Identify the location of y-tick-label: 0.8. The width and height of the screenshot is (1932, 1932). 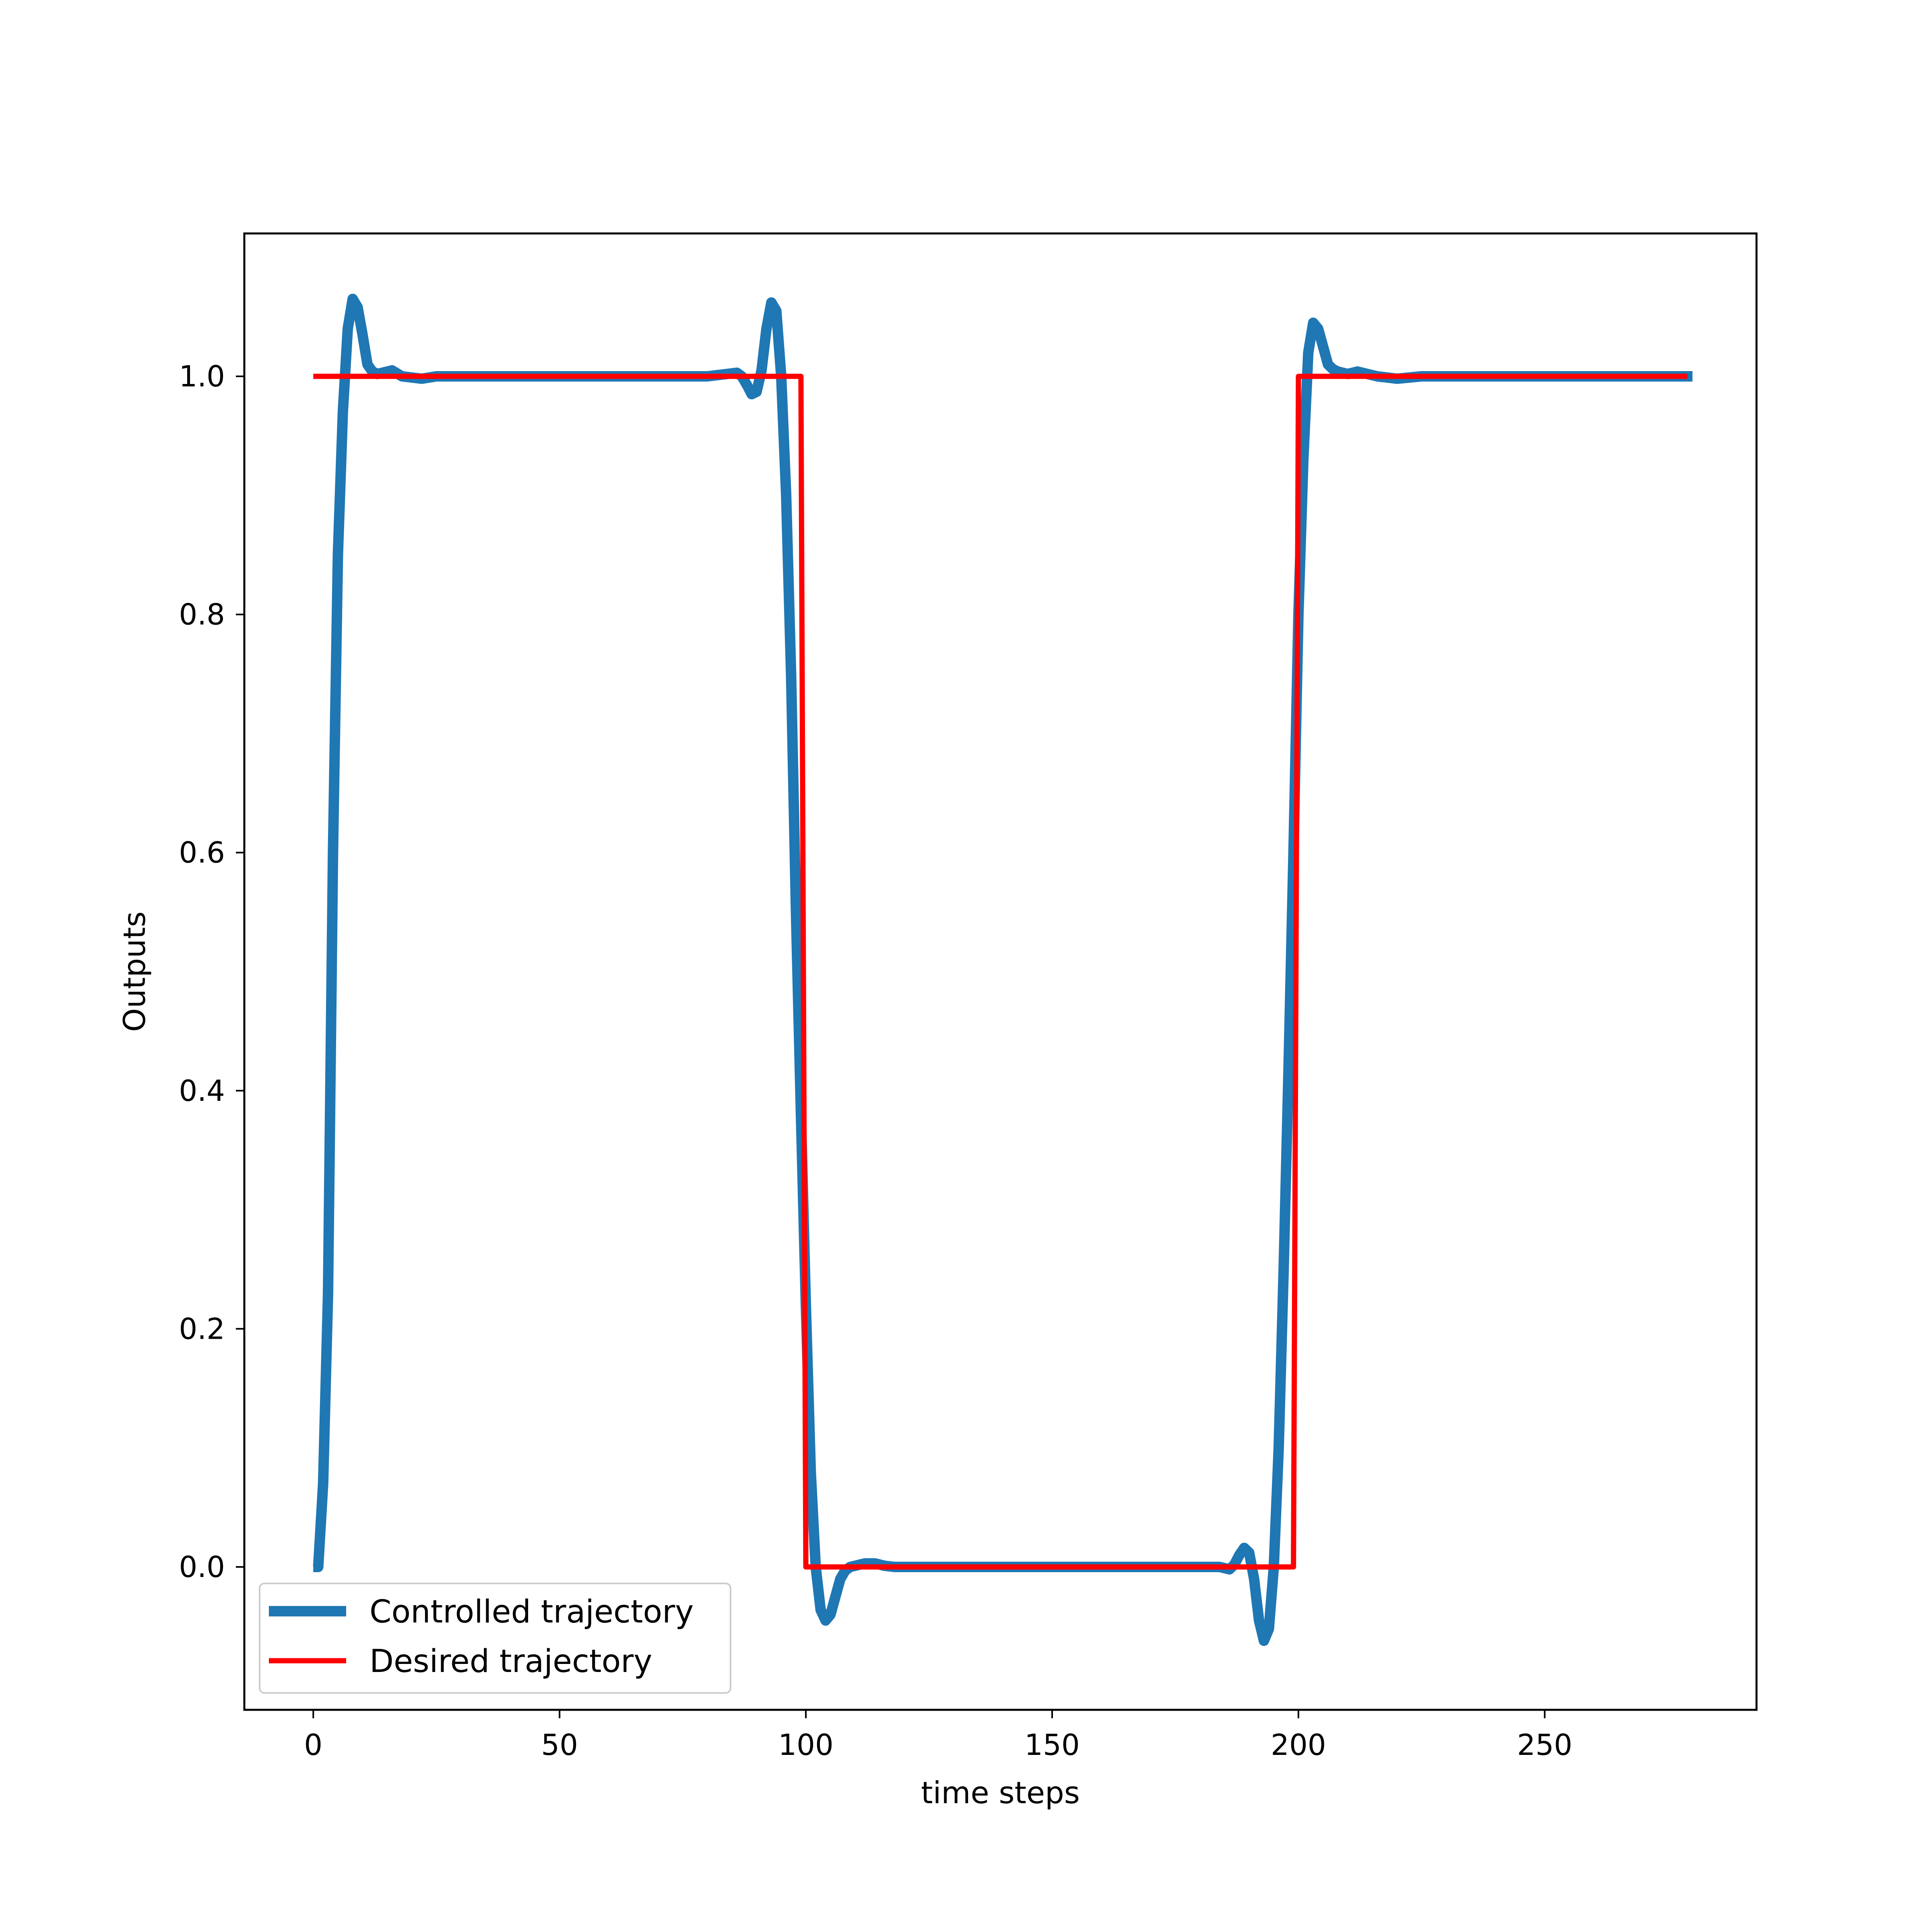
(202, 615).